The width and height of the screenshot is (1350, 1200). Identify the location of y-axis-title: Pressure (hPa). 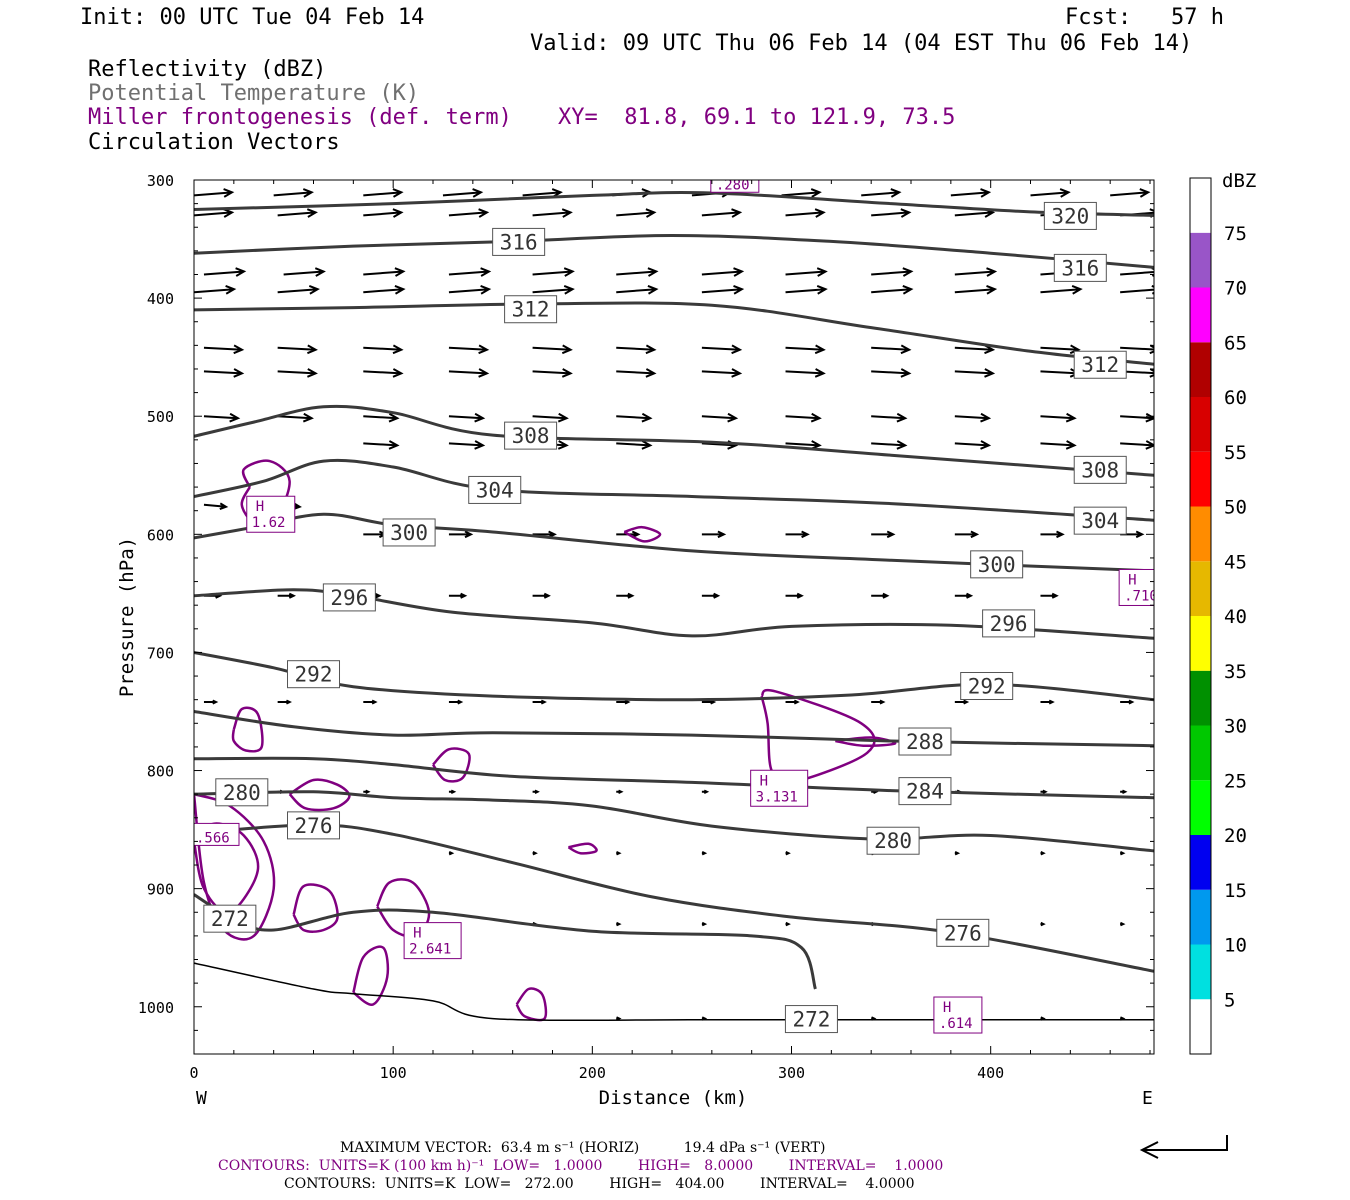
(127, 617).